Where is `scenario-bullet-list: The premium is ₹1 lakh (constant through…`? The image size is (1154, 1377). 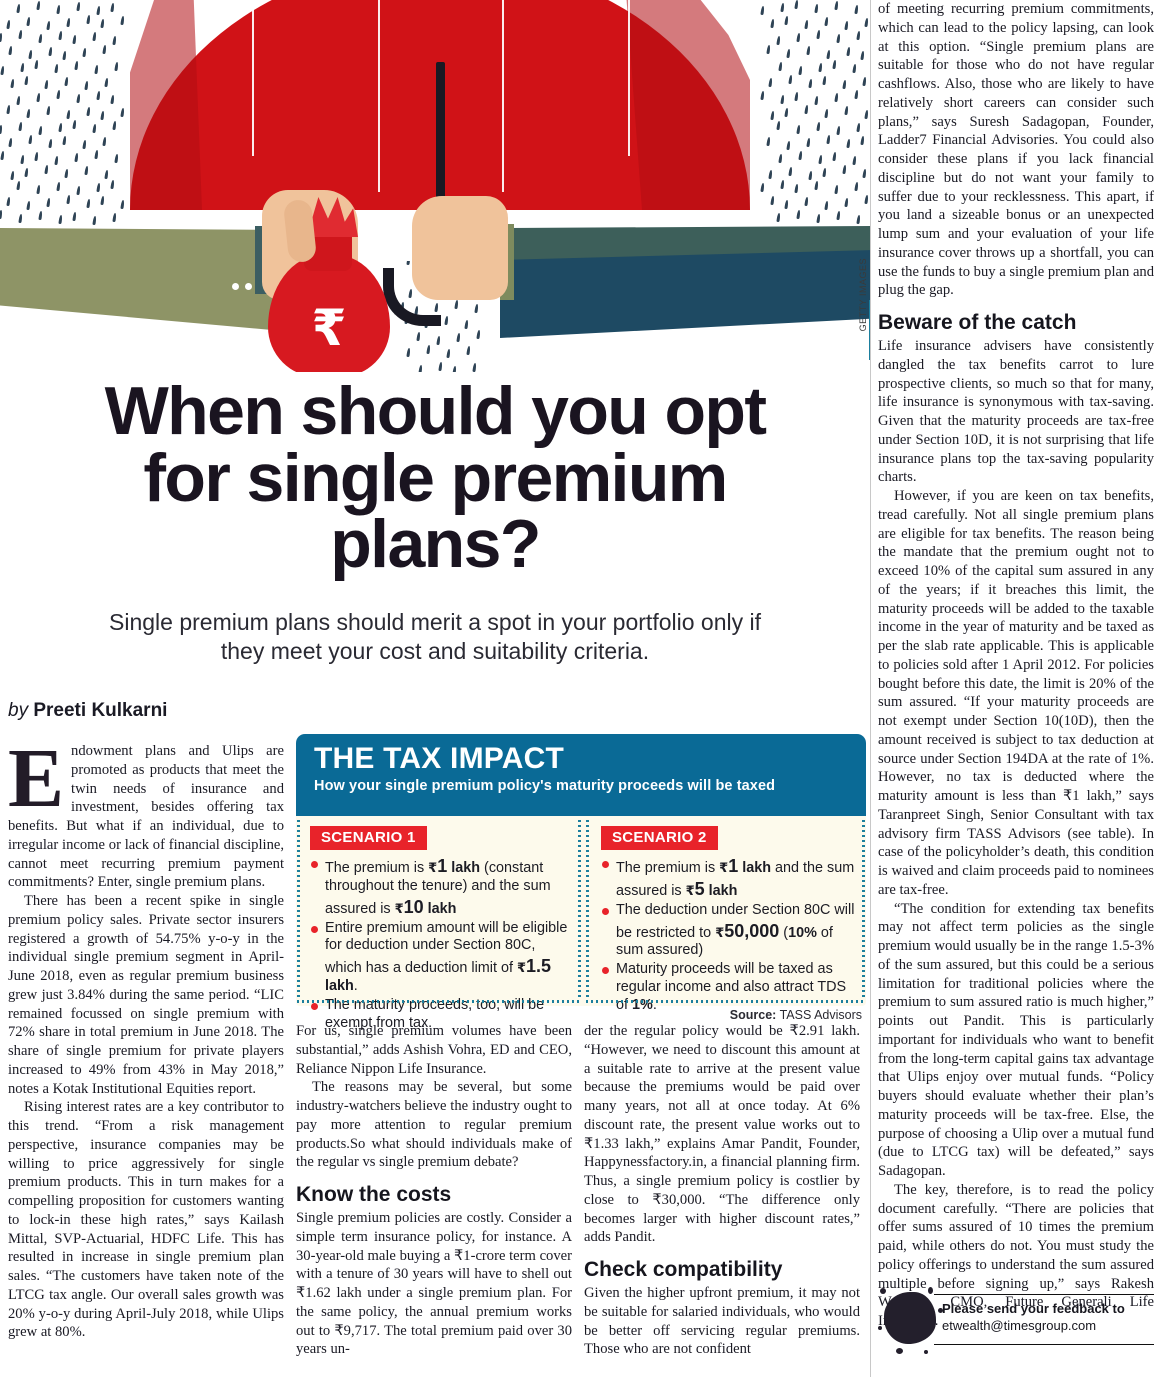
scenario-bullet-list: The premium is ₹1 lakh (constant through… is located at coordinates (440, 944).